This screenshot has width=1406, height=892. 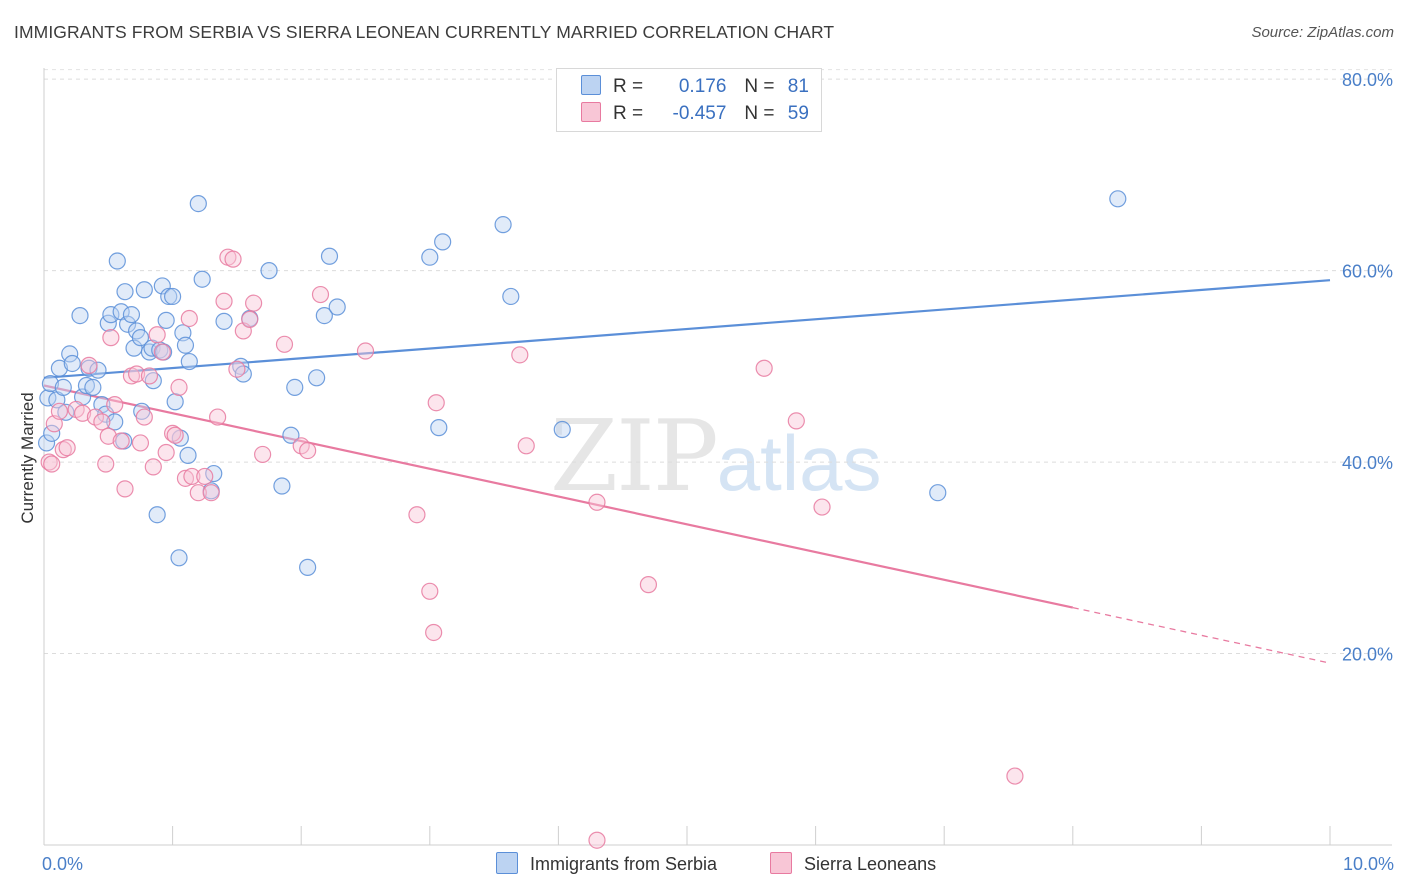 I want to click on y-tick-label: 40.0%, so click(x=1367, y=463).